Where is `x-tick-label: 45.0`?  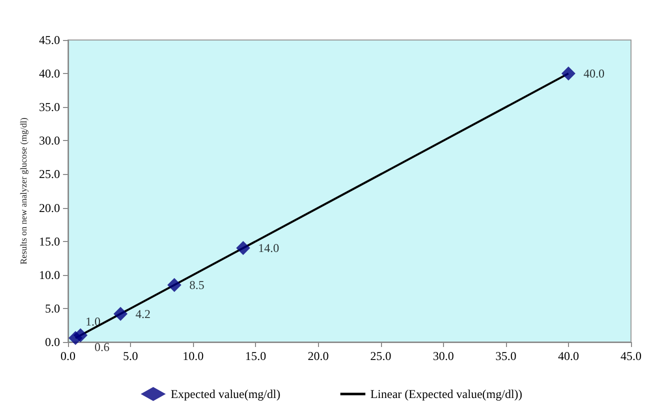 x-tick-label: 45.0 is located at coordinates (631, 356).